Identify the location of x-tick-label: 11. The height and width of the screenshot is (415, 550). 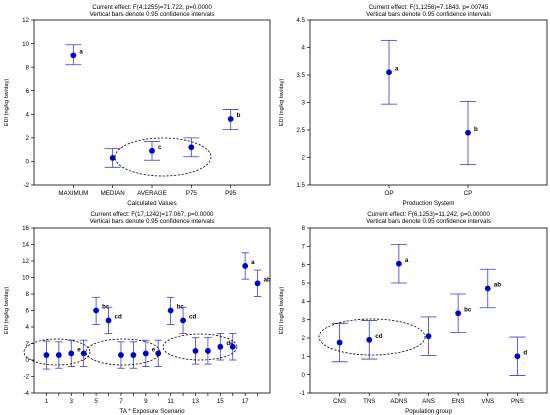
(170, 401).